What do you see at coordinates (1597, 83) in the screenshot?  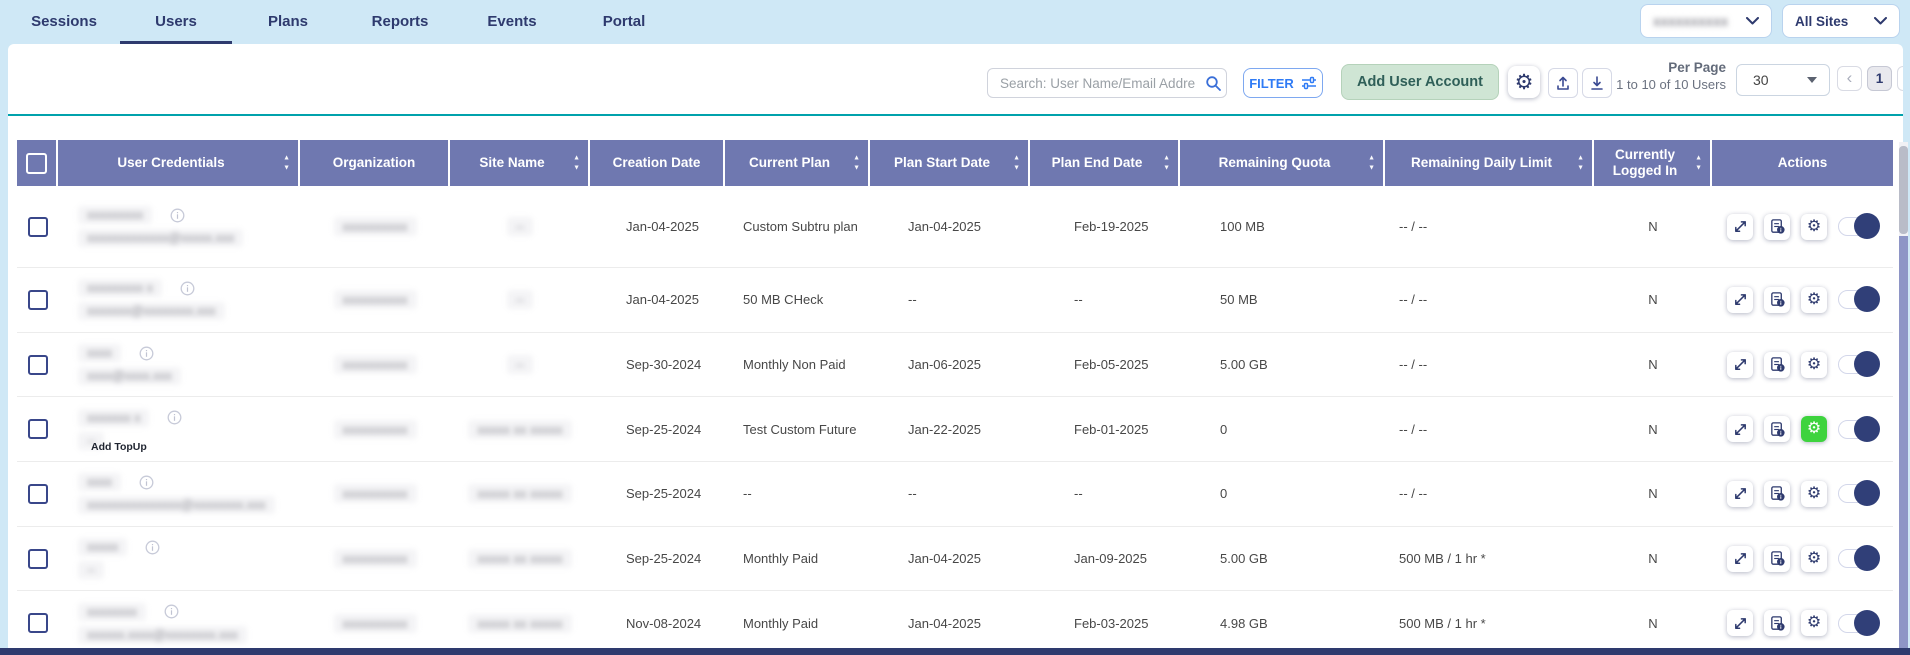 I see `download-button` at bounding box center [1597, 83].